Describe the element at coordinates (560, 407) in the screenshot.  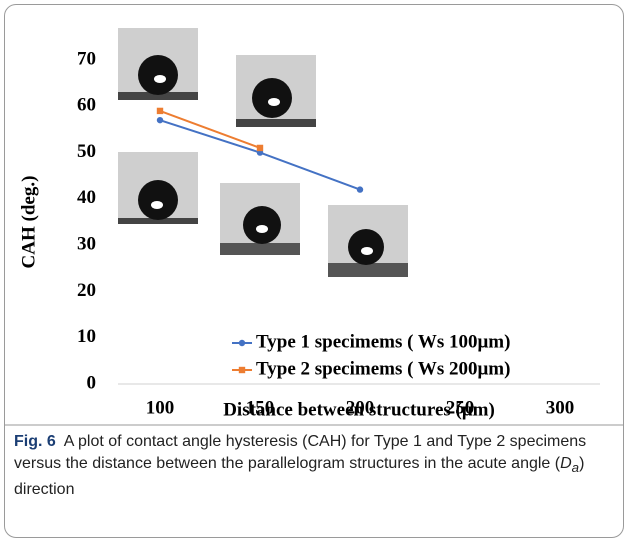
I see `x-tick-label: 300` at that location.